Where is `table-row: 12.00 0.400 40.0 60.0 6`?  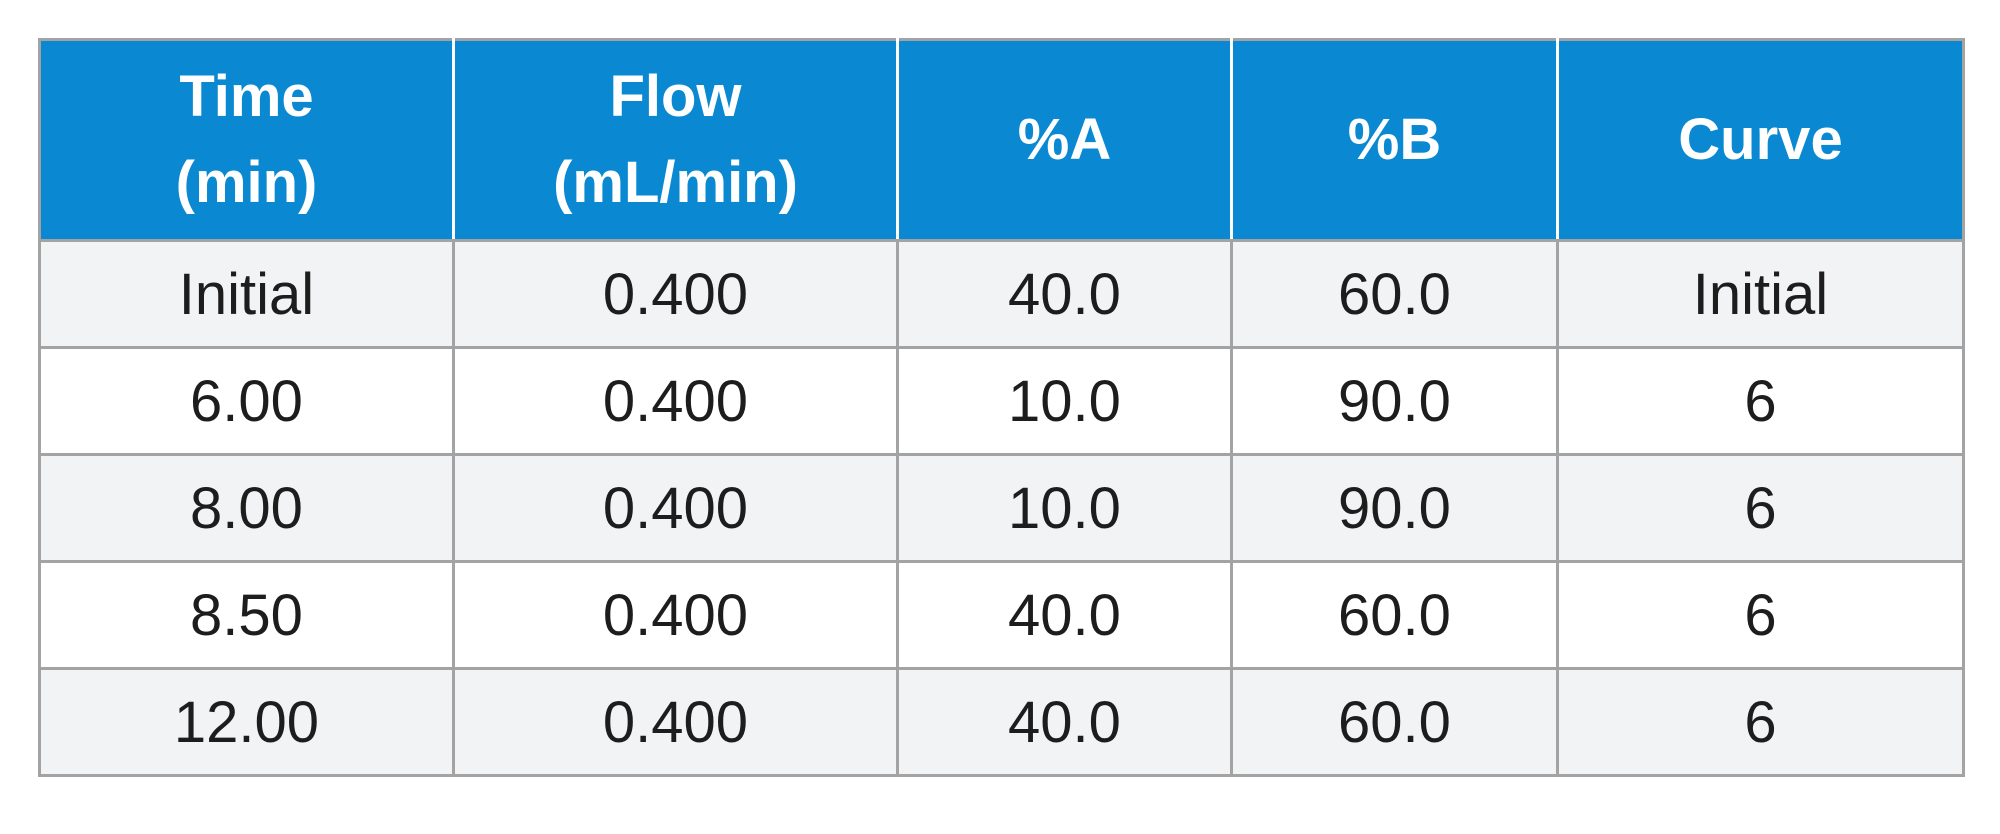
table-row: 12.00 0.400 40.0 60.0 6 is located at coordinates (1001, 722).